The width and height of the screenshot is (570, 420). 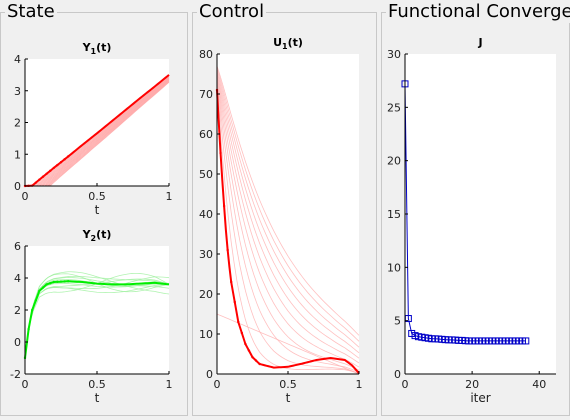 What do you see at coordinates (478, 12) in the screenshot?
I see `convergence-panel-title: Functional Converge` at bounding box center [478, 12].